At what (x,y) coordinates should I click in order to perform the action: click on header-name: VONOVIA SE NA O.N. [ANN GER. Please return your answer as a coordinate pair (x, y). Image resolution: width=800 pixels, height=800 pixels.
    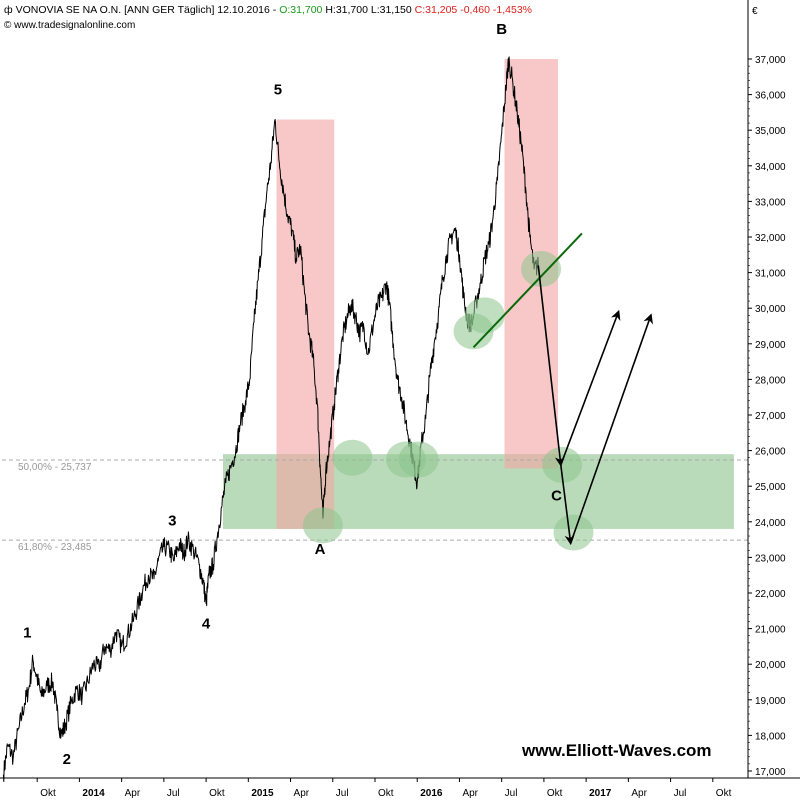
    Looking at the image, I should click on (95, 10).